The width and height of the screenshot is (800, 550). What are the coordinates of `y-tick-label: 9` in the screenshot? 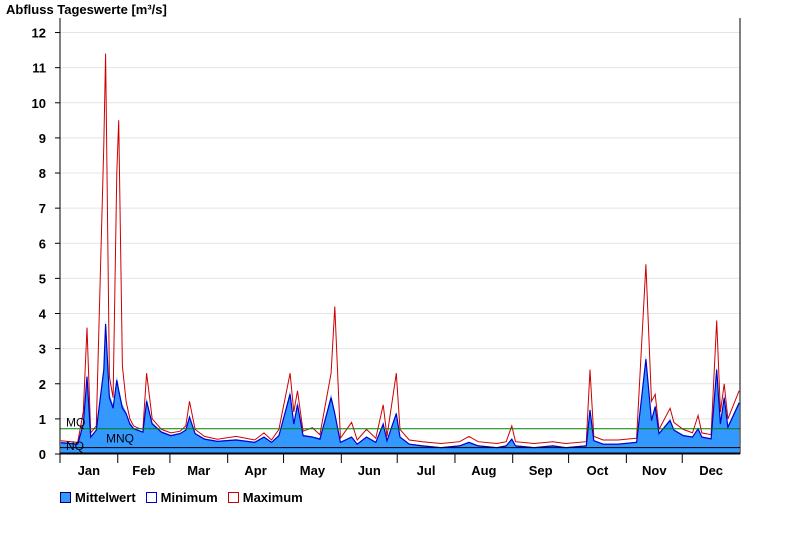 It's located at (42, 138).